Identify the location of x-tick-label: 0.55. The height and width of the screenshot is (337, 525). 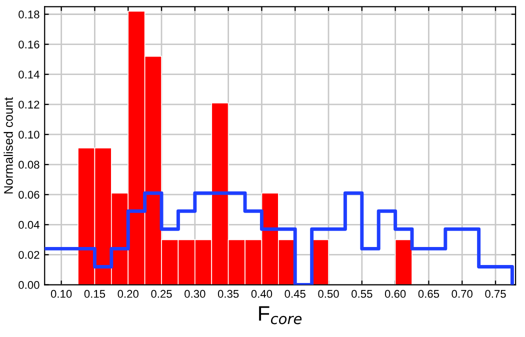
(362, 294).